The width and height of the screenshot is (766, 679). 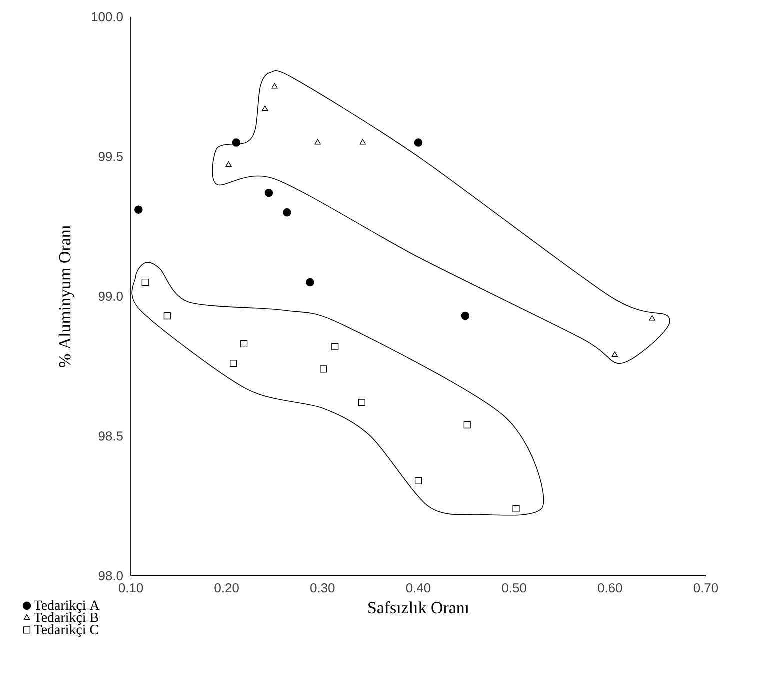 What do you see at coordinates (610, 588) in the screenshot?
I see `x-tick-label: 0.60` at bounding box center [610, 588].